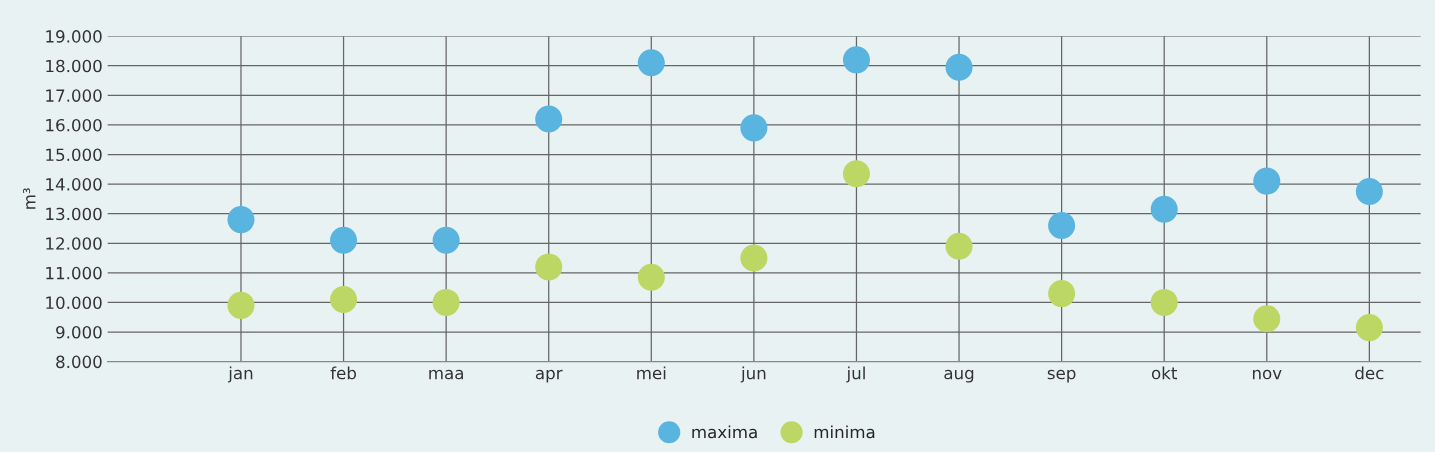 The image size is (1435, 452). Describe the element at coordinates (74, 273) in the screenshot. I see `y-tick-label: 11.000` at that location.